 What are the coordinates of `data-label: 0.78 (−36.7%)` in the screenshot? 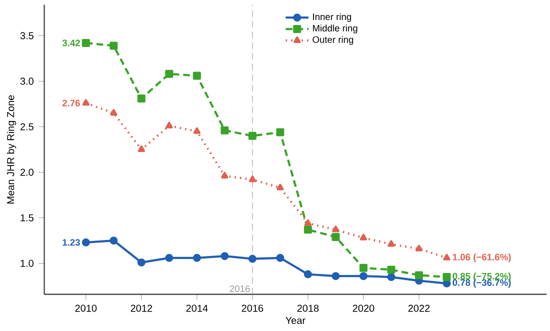 It's located at (481, 283).